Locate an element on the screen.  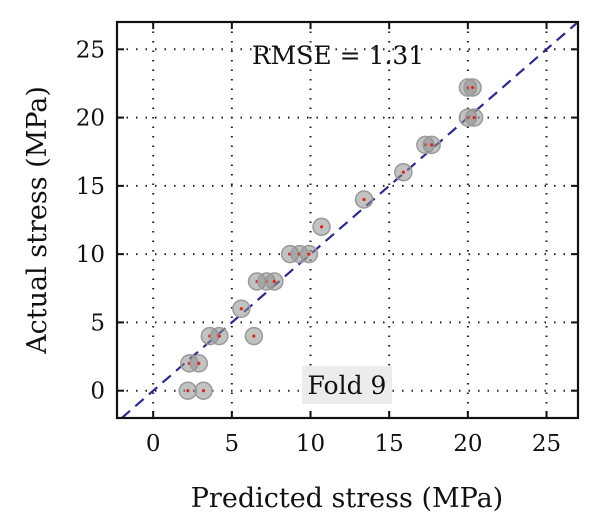
x-tick-label: 10 is located at coordinates (310, 444).